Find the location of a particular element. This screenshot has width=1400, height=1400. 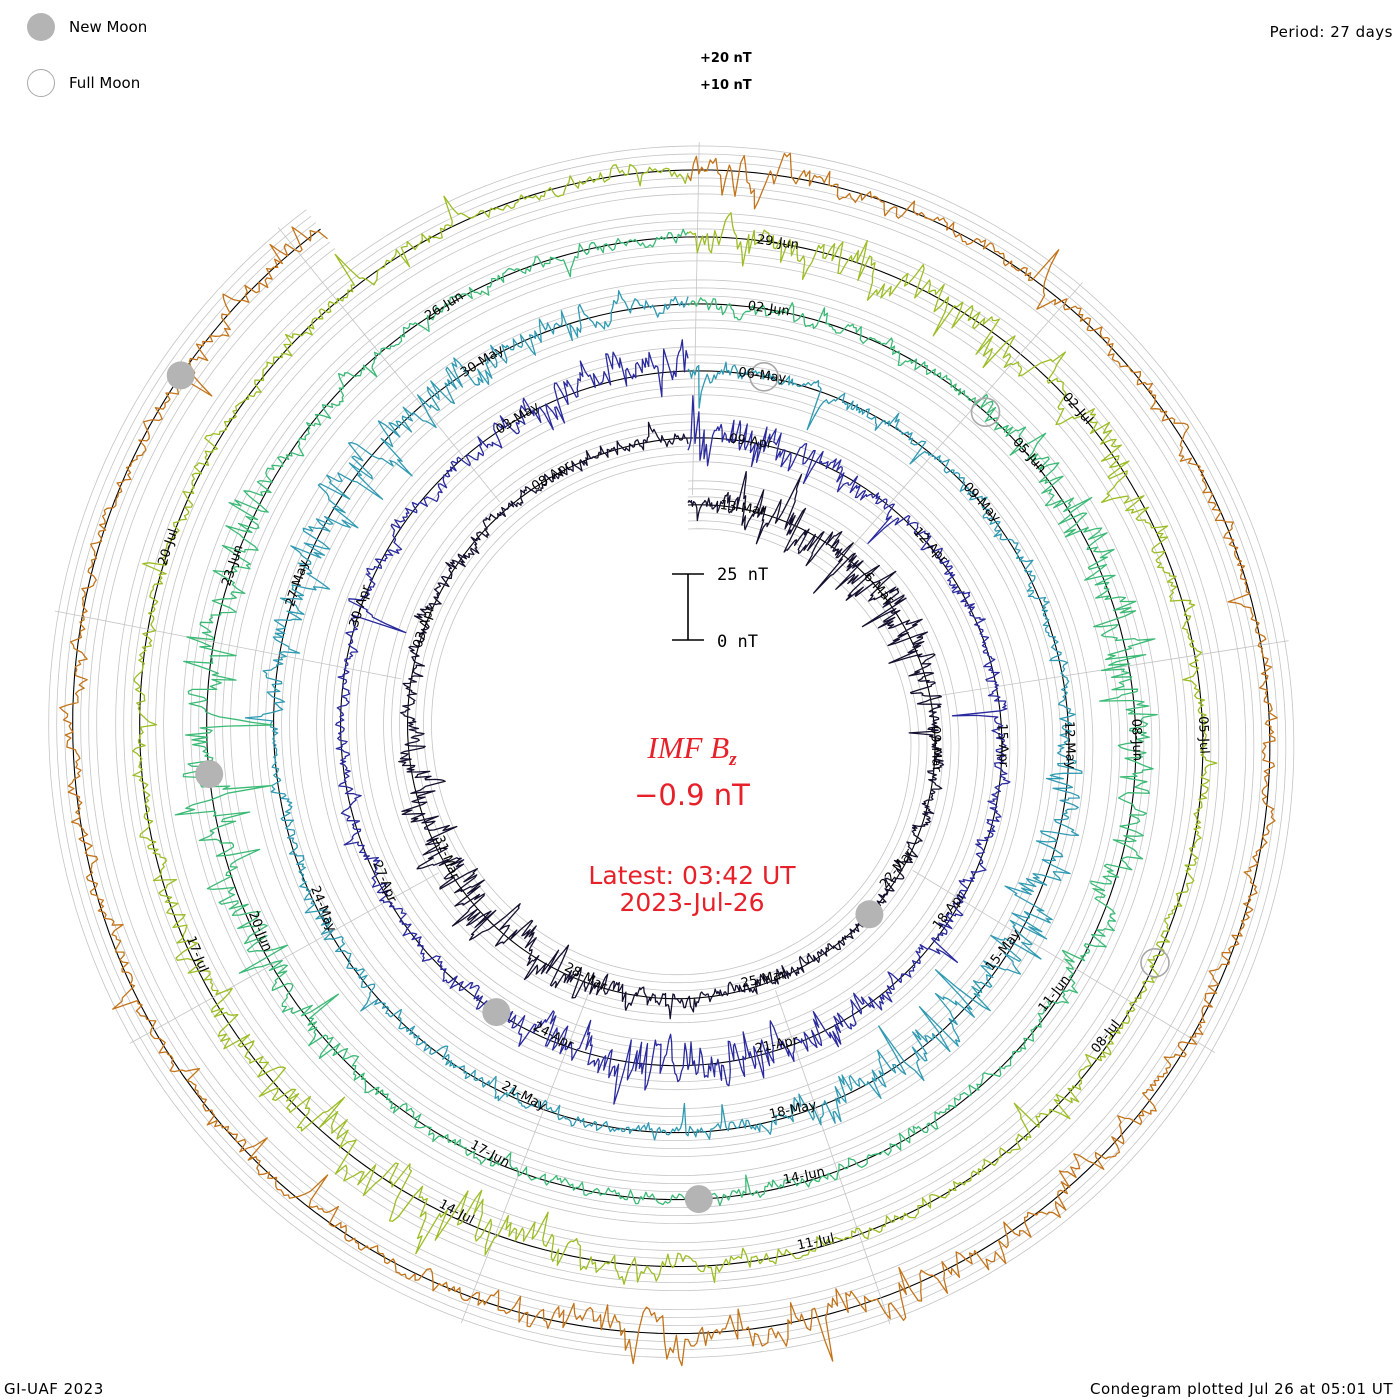

amplitude-label-10: +10 nT is located at coordinates (726, 85).